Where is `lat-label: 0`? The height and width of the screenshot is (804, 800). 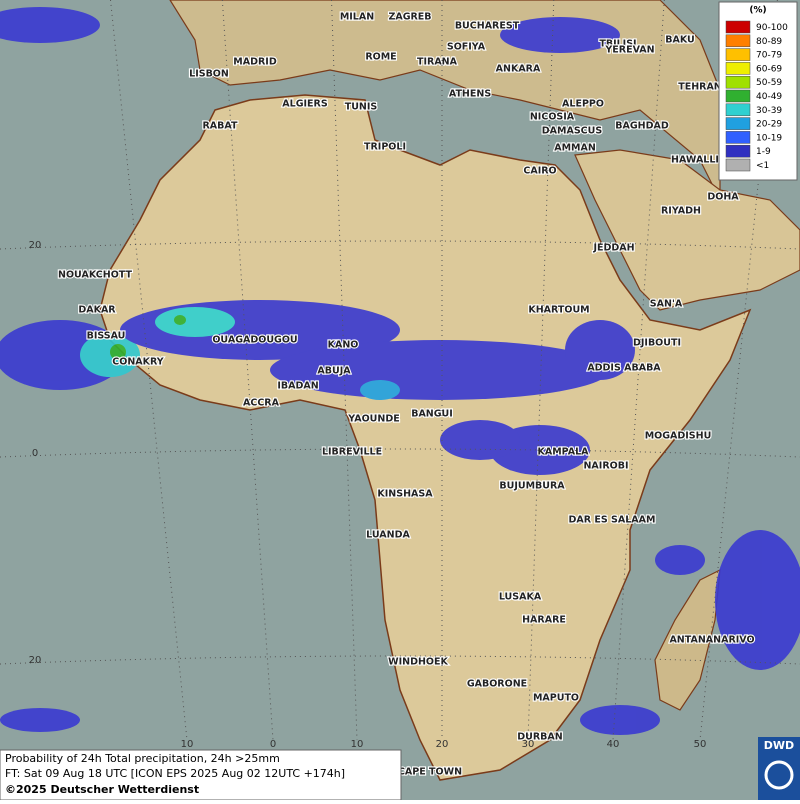 lat-label: 0 is located at coordinates (35, 453).